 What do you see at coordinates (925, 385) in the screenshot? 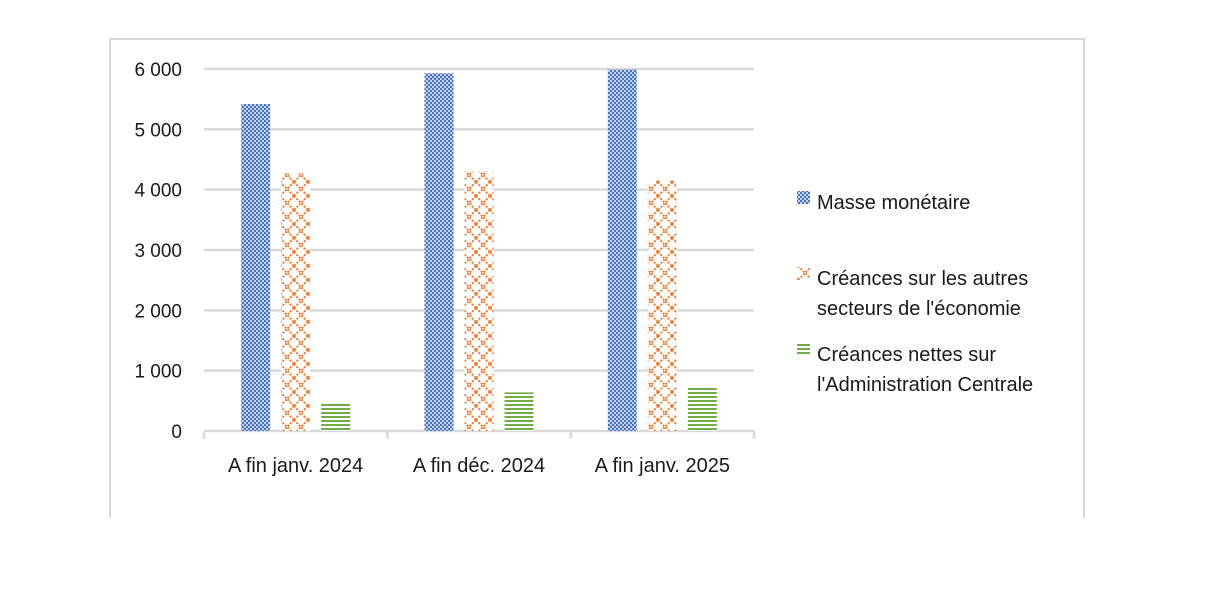
I see `legend-label: l'Administration Centrale` at bounding box center [925, 385].